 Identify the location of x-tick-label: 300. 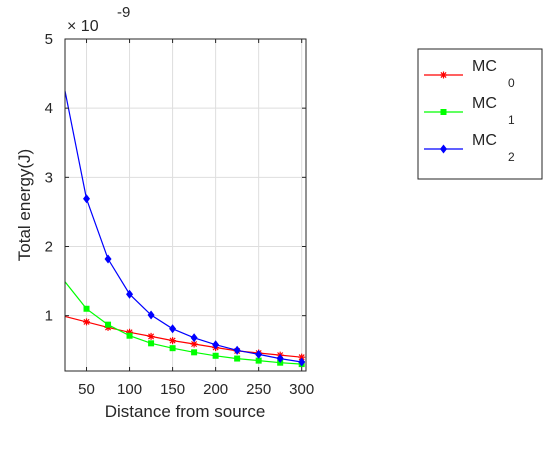
(301, 389).